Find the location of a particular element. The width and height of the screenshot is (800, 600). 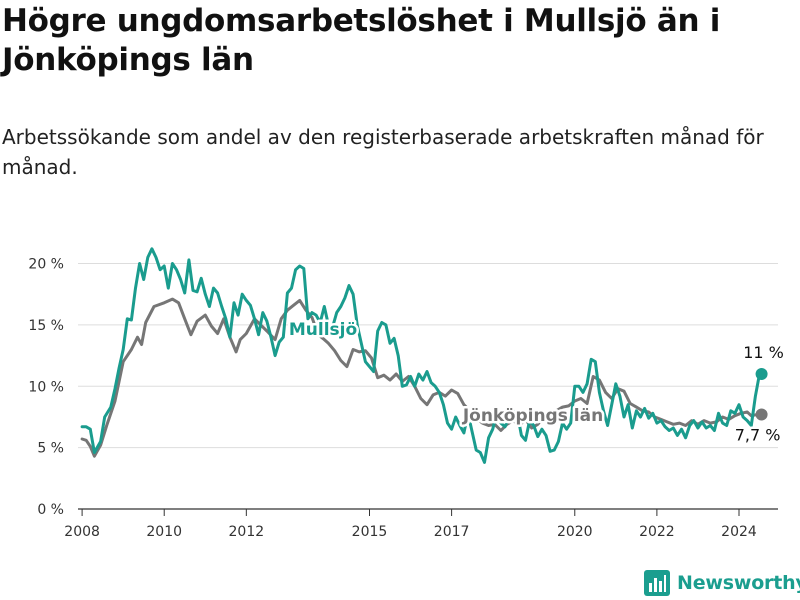

series-label-lan: Jönköpings län is located at coordinates (532, 416).